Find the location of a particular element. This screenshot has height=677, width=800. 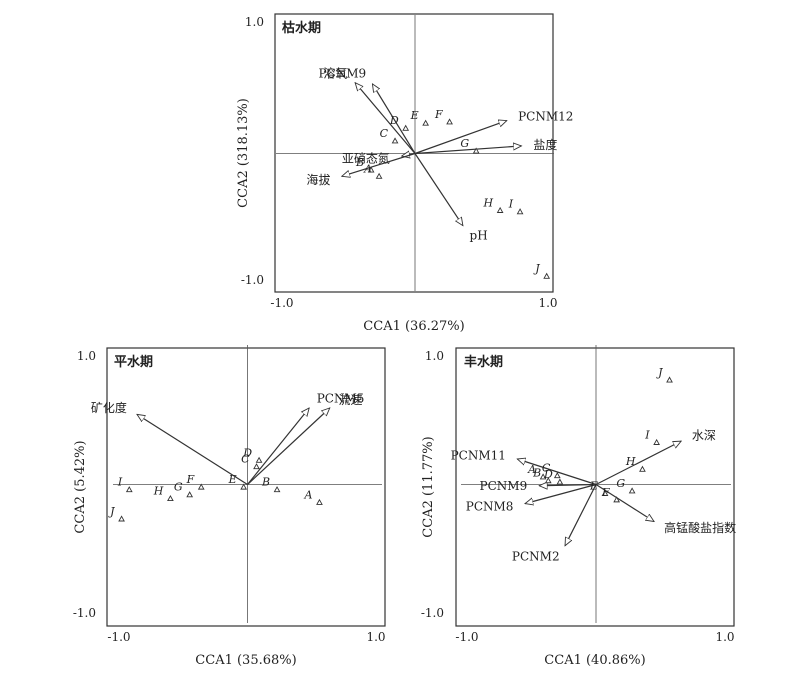

y-axis-label: CCA2 (5.42%) is located at coordinates (80, 486).